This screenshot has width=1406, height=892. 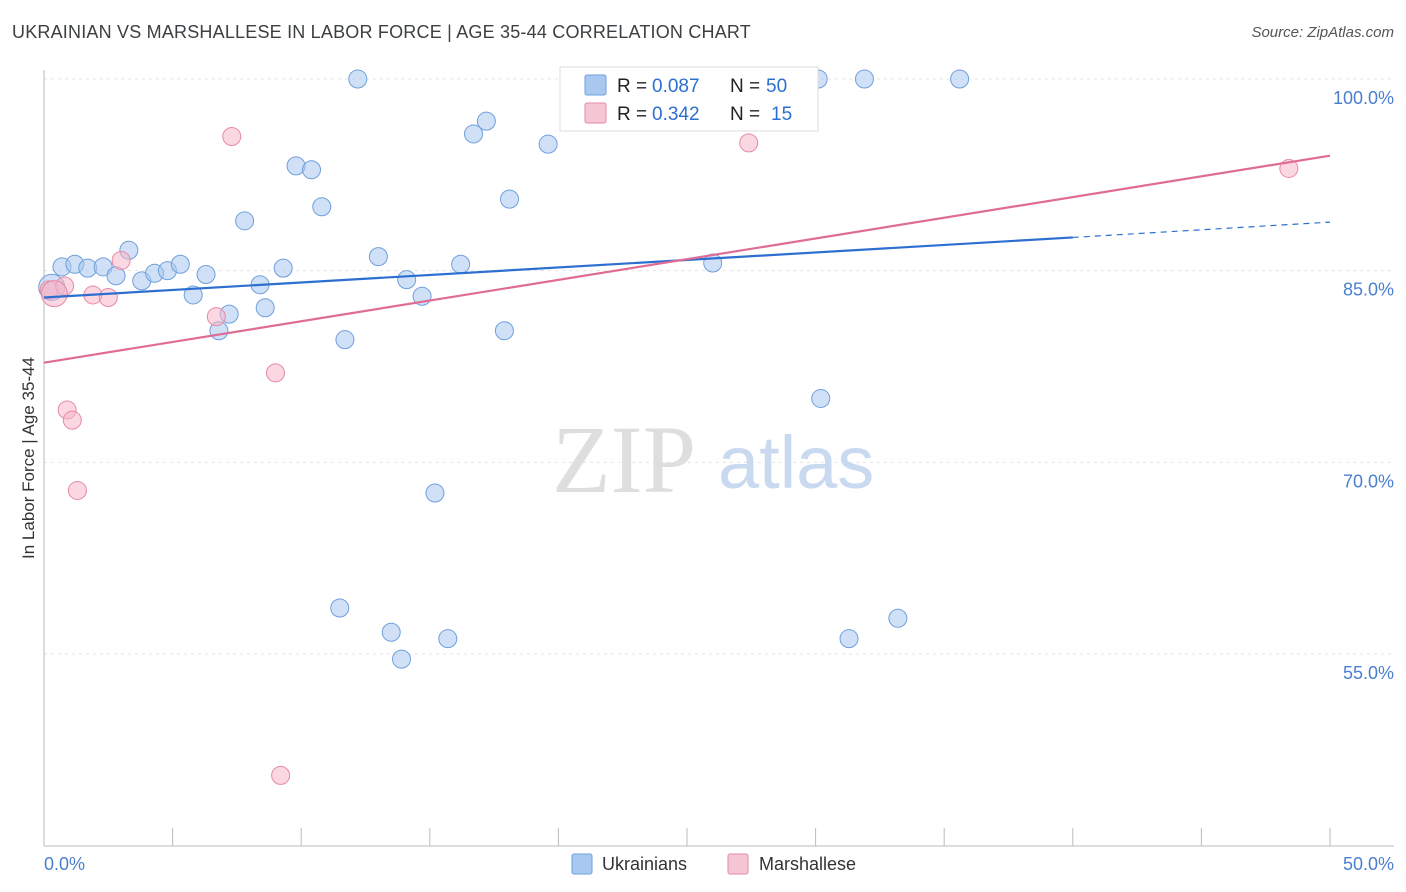 I want to click on bottom-legend-label-marshallese: Marshallese, so click(x=807, y=864).